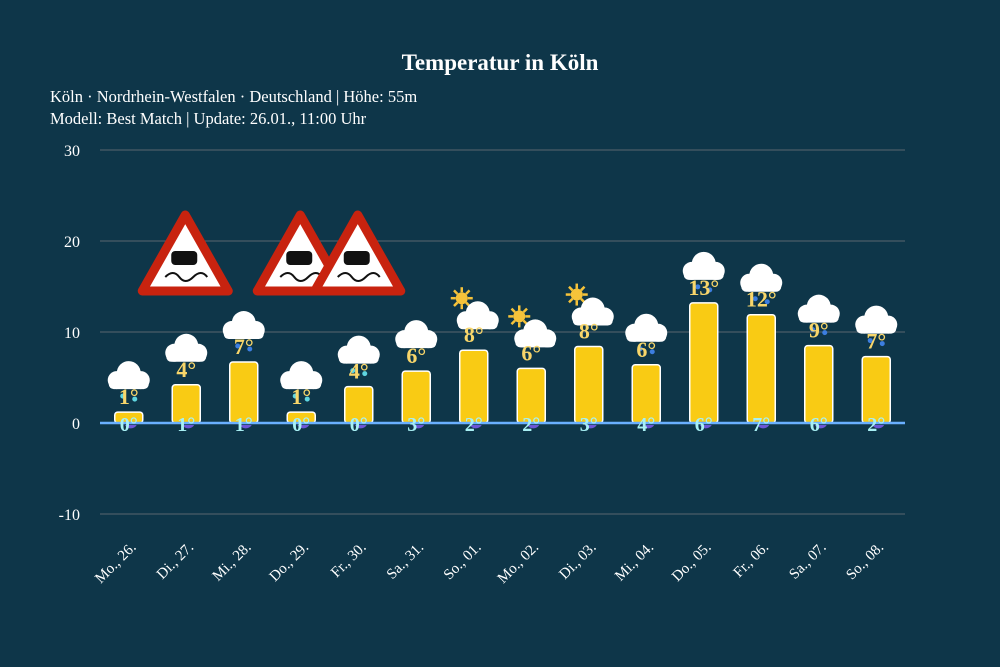  I want to click on x-tick-label: Sa., 31., so click(405, 561).